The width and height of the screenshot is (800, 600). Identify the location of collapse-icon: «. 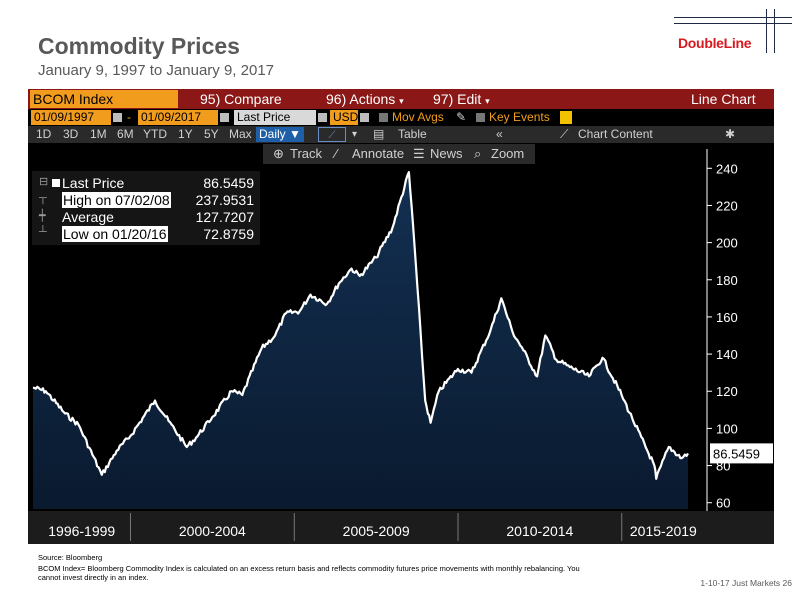
(499, 134).